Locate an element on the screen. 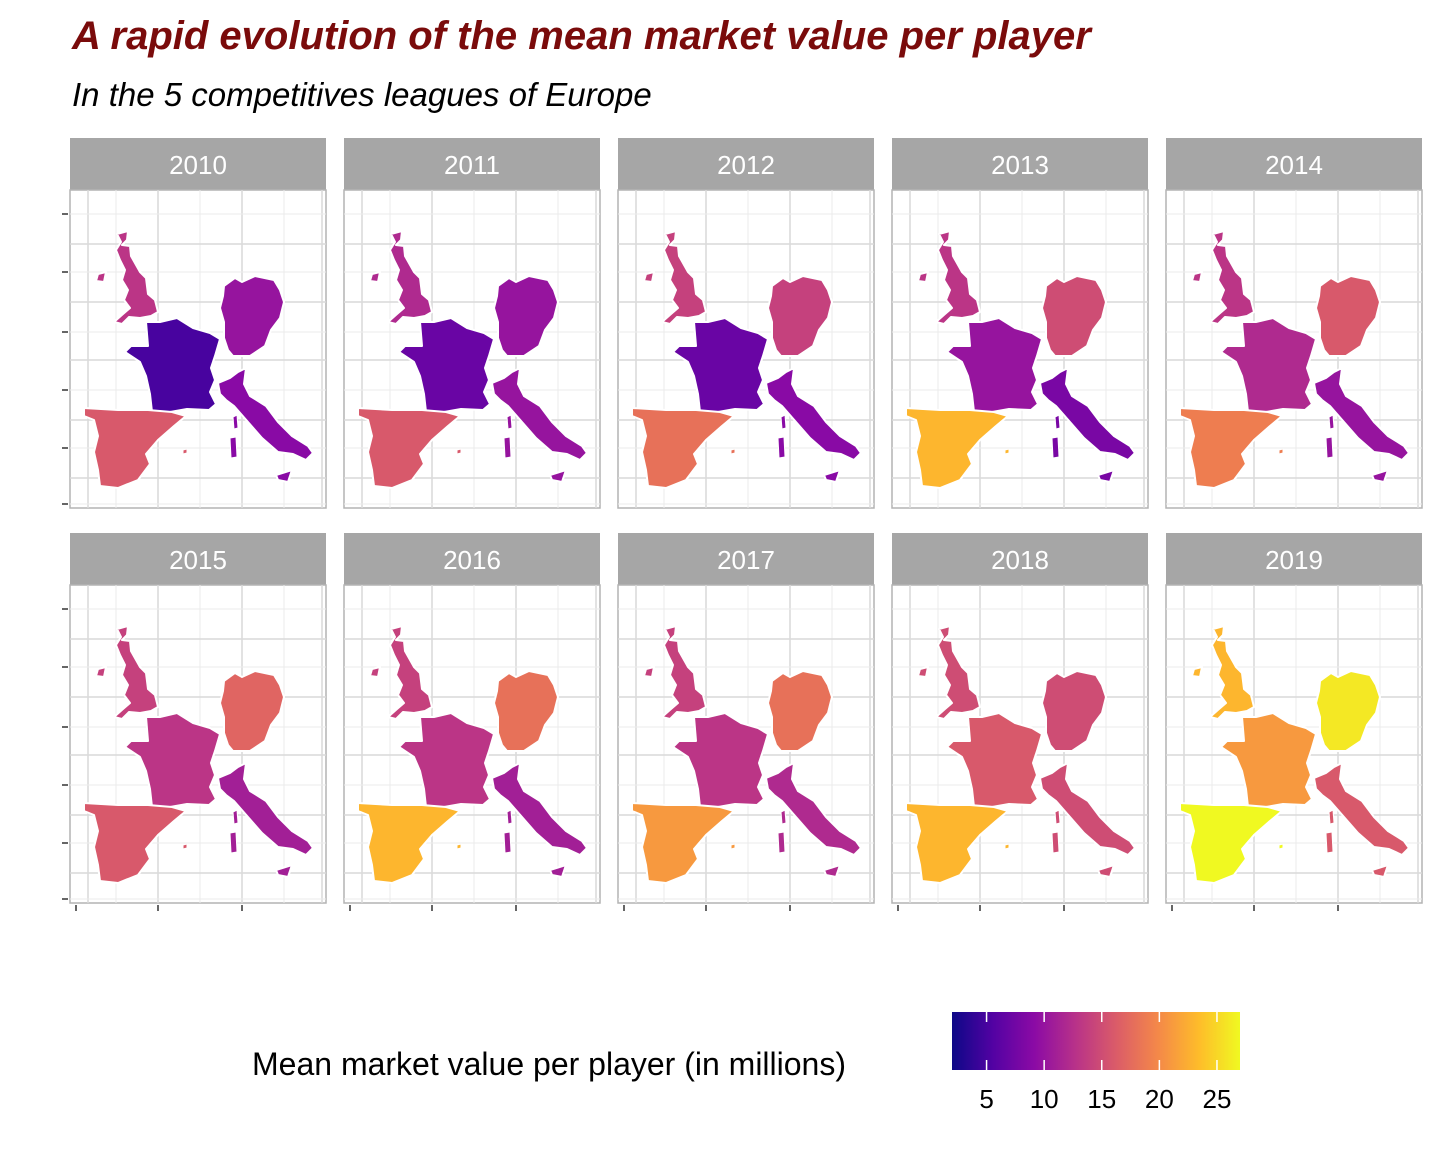 This screenshot has width=1440, height=1152. facet-panel-2016: 2016 is located at coordinates (472, 722).